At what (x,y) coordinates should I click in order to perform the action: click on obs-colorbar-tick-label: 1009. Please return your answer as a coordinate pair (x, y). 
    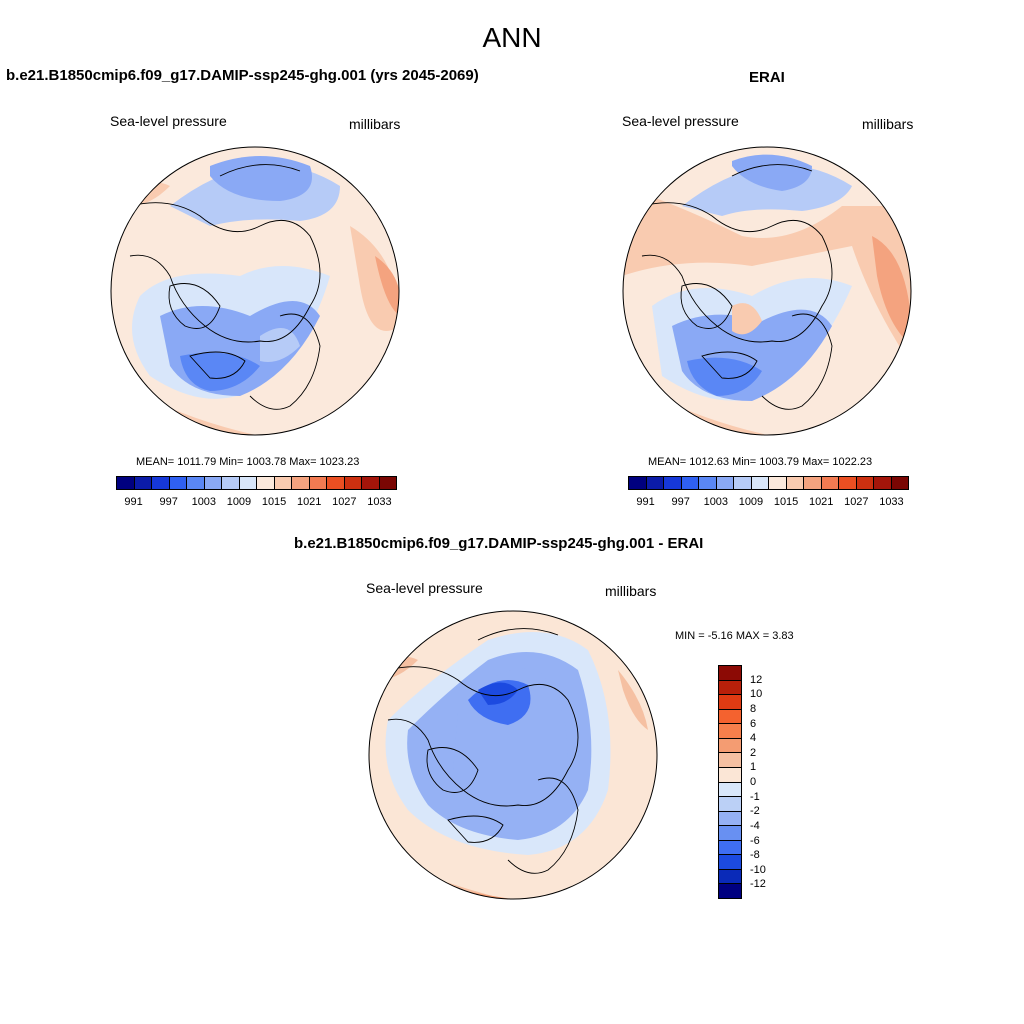
    Looking at the image, I should click on (751, 502).